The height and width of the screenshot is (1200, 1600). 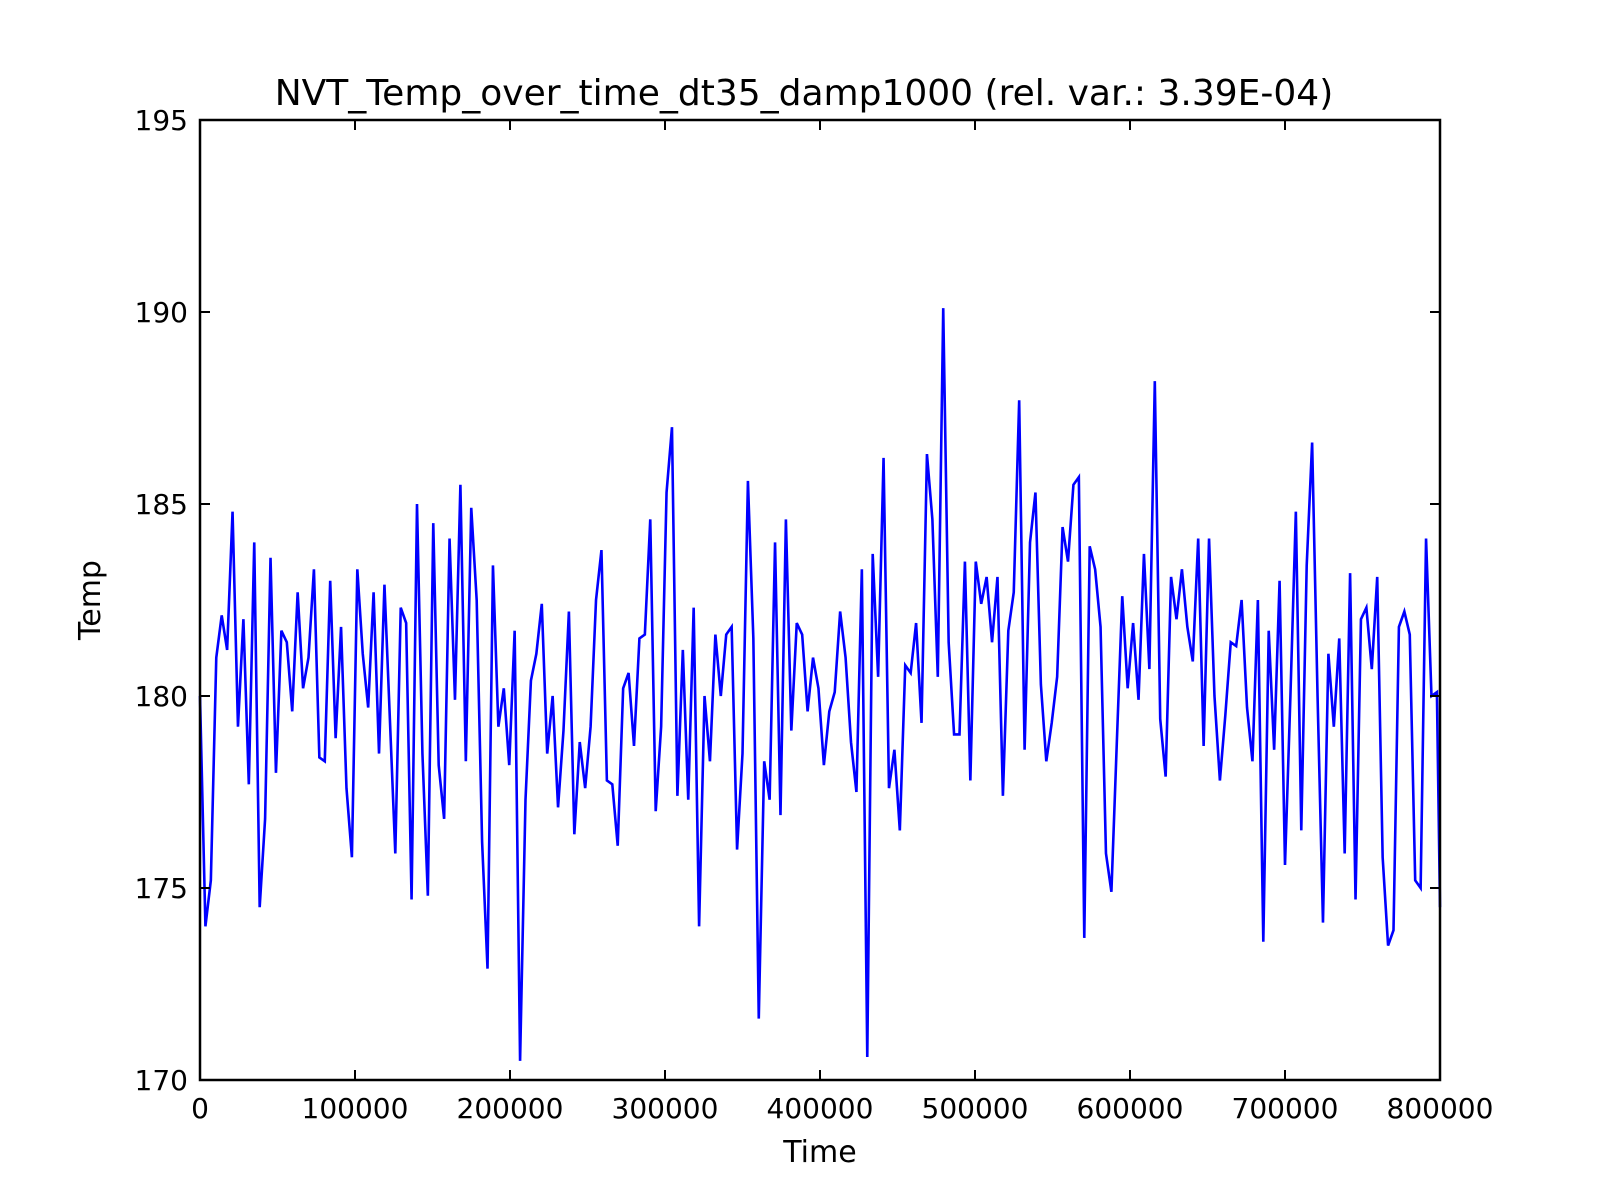 I want to click on y-tick-label: 195, so click(x=161, y=120).